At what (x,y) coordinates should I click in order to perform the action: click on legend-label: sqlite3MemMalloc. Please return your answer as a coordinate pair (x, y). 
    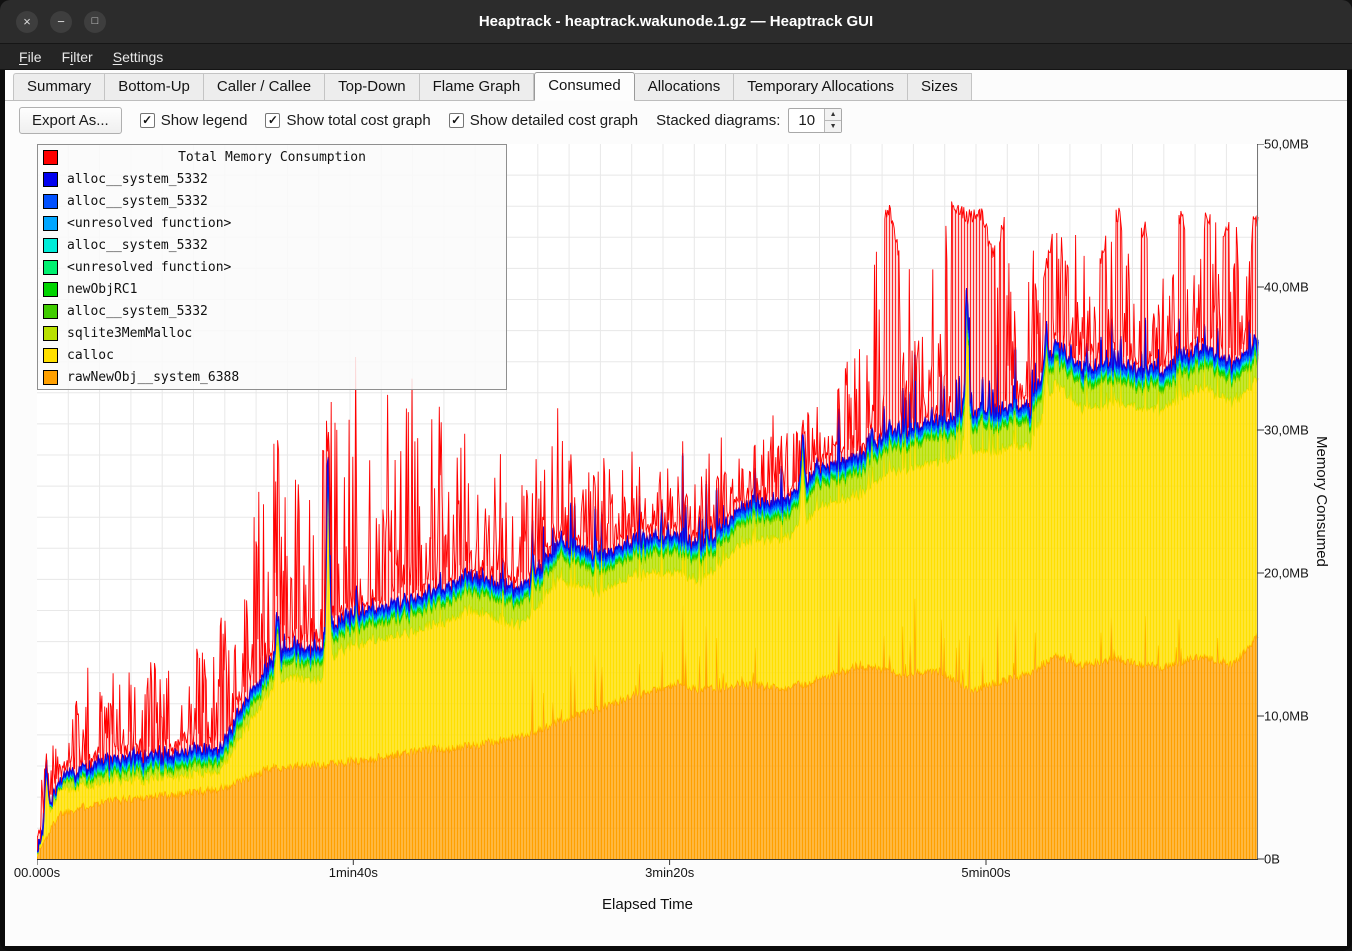
    Looking at the image, I should click on (130, 333).